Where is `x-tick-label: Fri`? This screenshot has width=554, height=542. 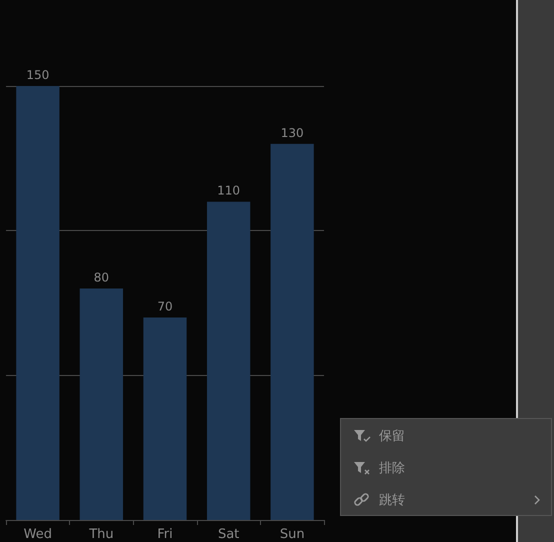
x-tick-label: Fri is located at coordinates (165, 534).